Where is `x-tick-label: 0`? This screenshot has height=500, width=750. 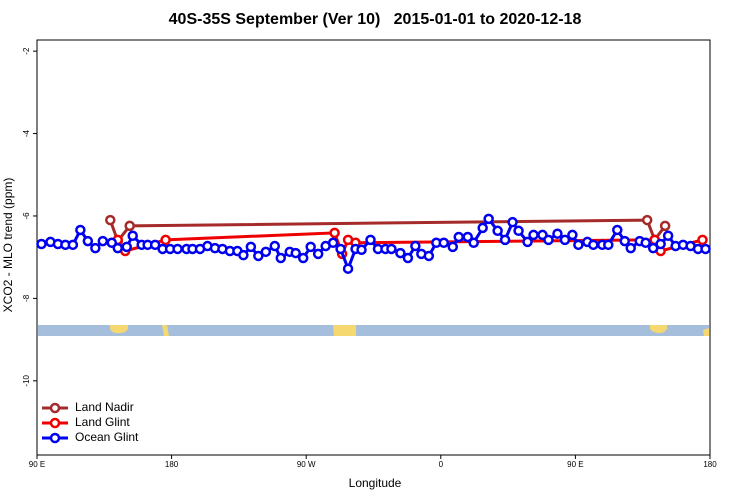
x-tick-label: 0 is located at coordinates (441, 464).